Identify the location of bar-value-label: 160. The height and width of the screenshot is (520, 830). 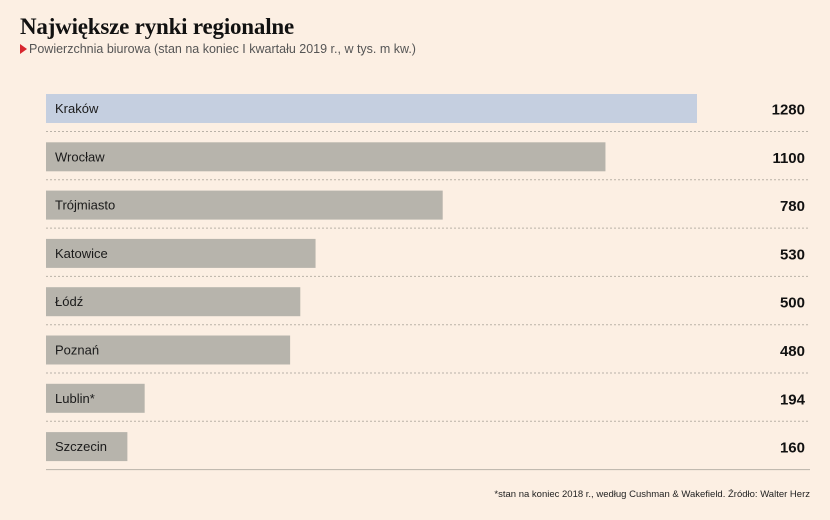
(792, 448).